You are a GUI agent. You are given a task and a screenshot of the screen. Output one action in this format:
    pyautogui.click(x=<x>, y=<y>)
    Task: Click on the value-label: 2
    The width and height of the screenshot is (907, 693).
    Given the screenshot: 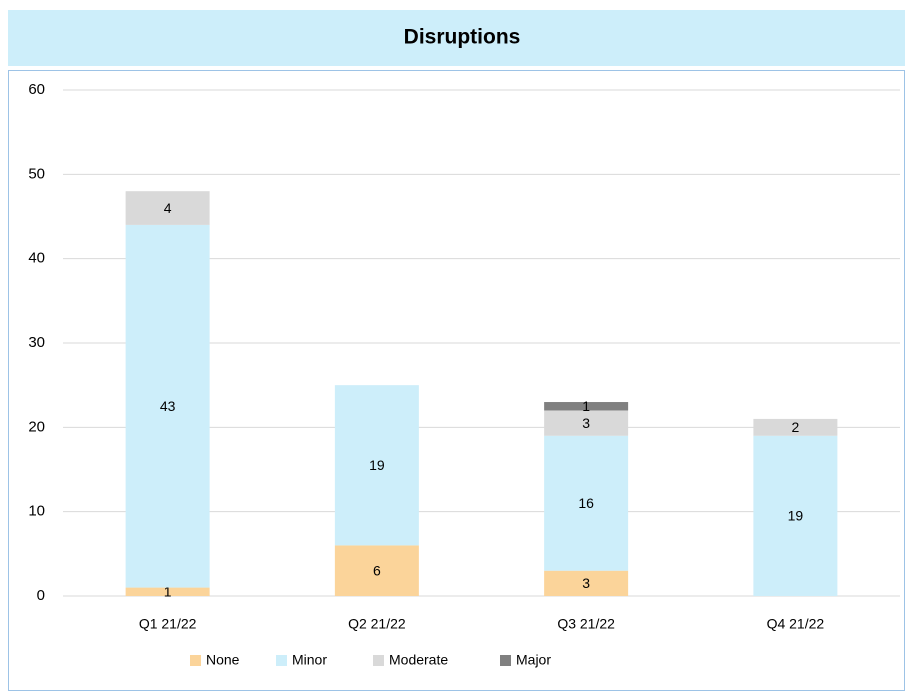 What is the action you would take?
    pyautogui.click(x=795, y=427)
    